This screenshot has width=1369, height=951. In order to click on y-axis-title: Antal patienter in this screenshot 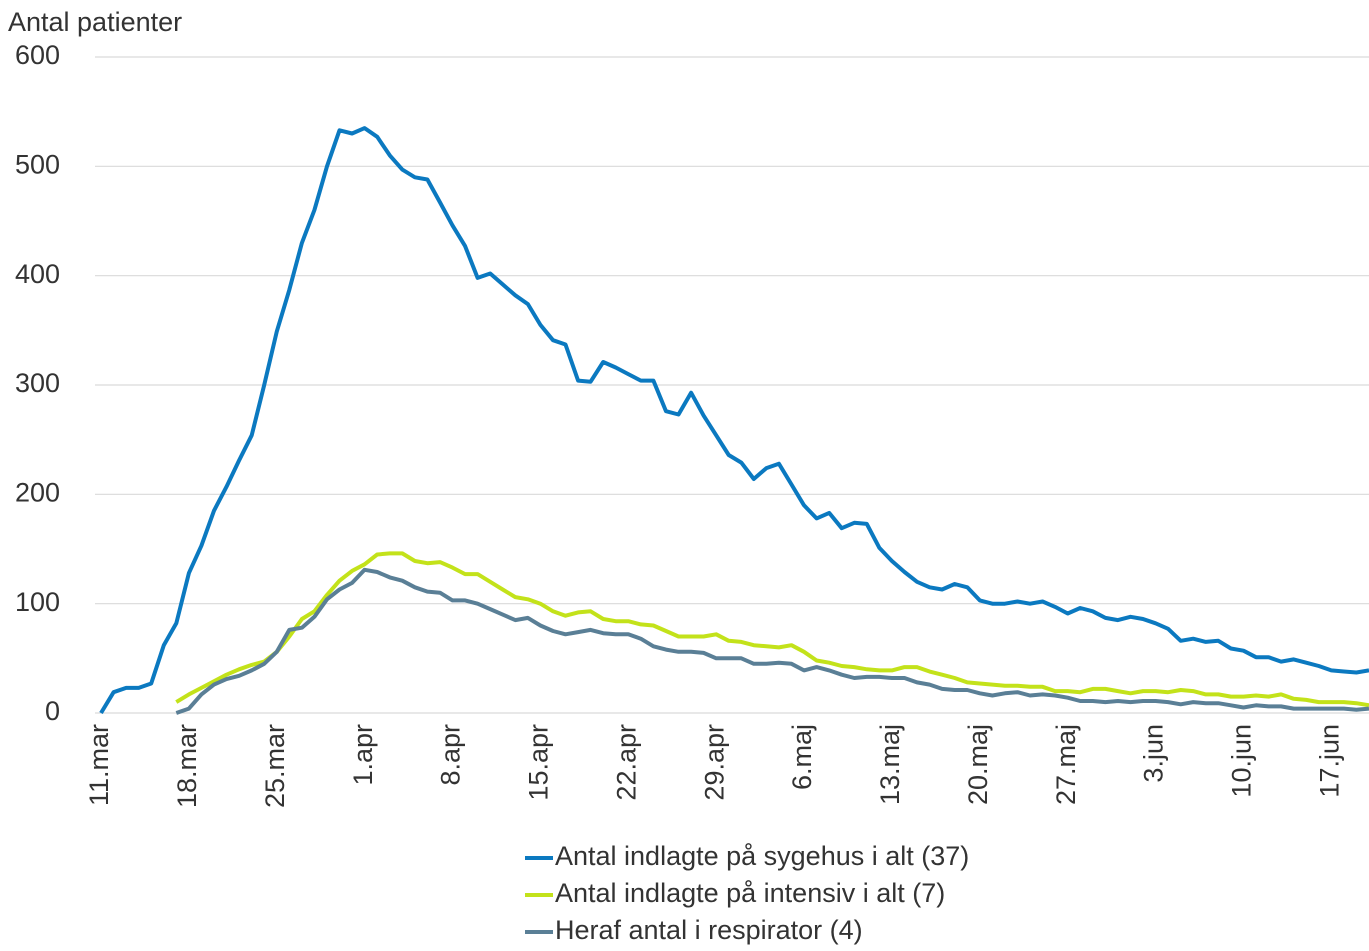, I will do `click(95, 22)`.